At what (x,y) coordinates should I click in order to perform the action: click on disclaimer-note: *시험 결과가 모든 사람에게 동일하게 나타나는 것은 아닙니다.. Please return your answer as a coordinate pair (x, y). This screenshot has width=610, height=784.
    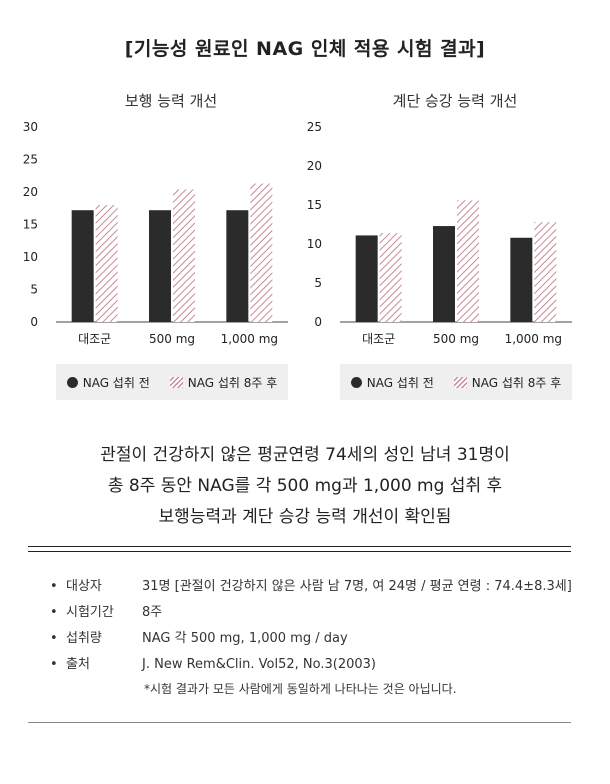
    Looking at the image, I should click on (300, 689).